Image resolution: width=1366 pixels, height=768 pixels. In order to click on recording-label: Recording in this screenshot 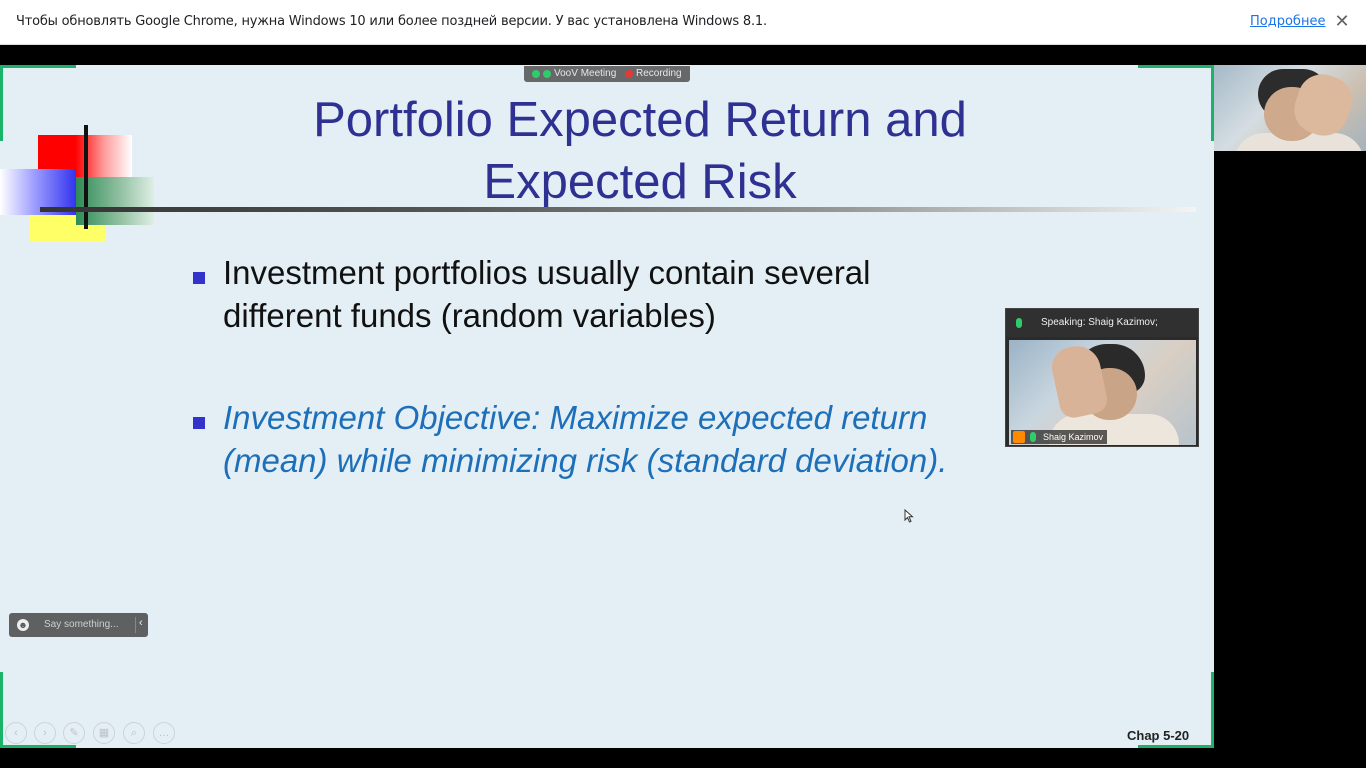, I will do `click(659, 73)`.